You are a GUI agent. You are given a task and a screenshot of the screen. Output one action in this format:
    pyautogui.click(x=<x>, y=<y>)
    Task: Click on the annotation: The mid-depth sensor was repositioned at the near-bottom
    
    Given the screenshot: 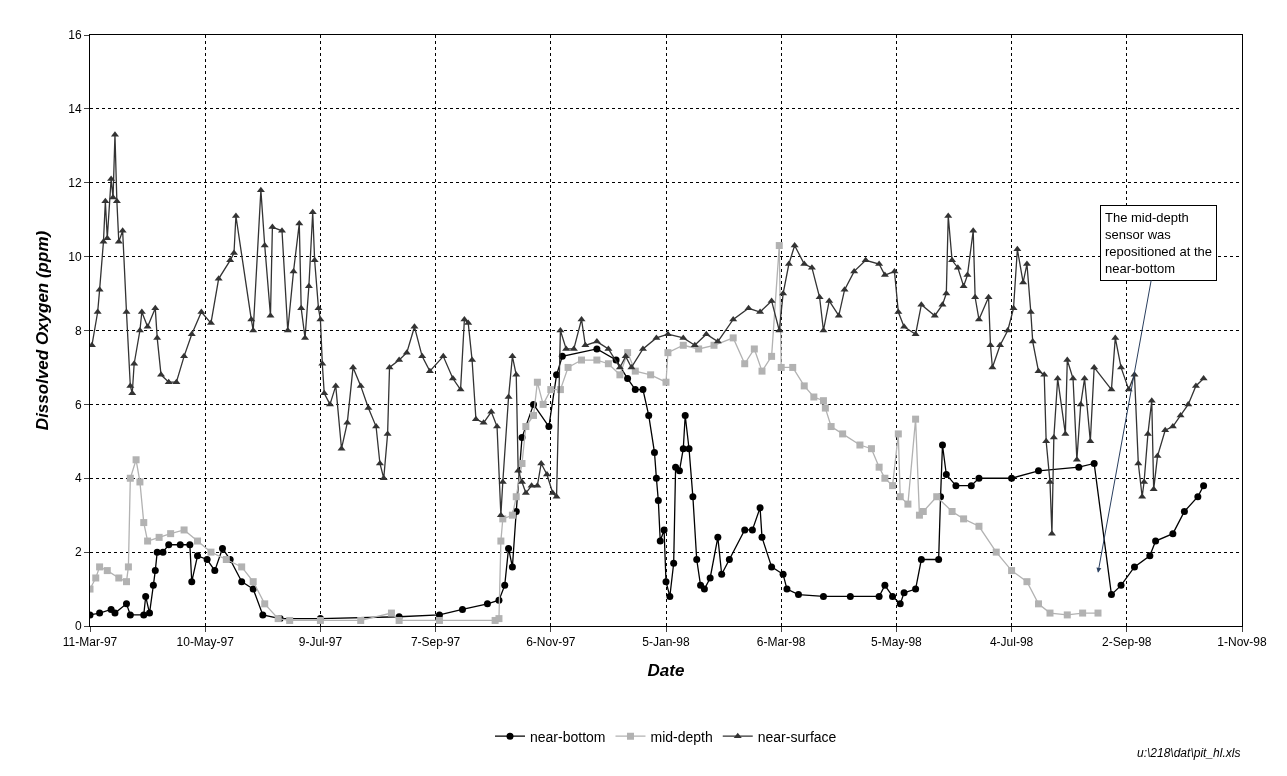 What is the action you would take?
    pyautogui.click(x=1158, y=243)
    